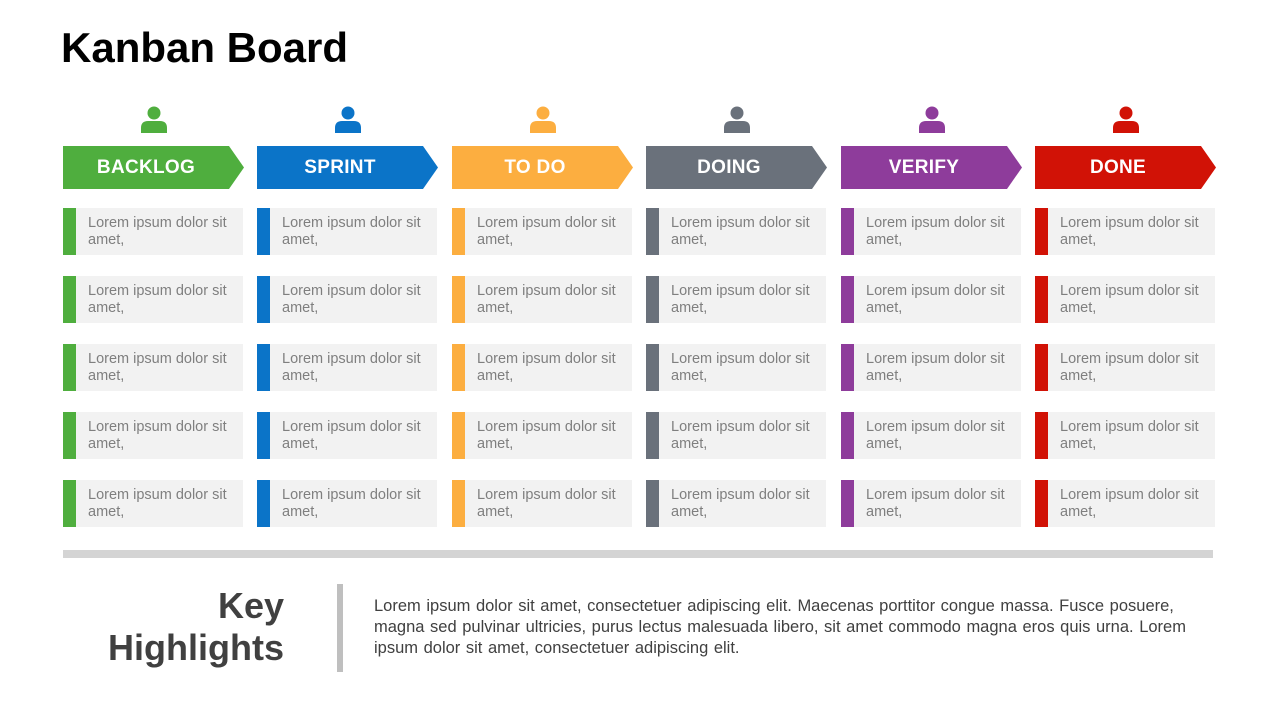 The height and width of the screenshot is (720, 1280). I want to click on key-highlights-title: Key Highlights, so click(162, 627).